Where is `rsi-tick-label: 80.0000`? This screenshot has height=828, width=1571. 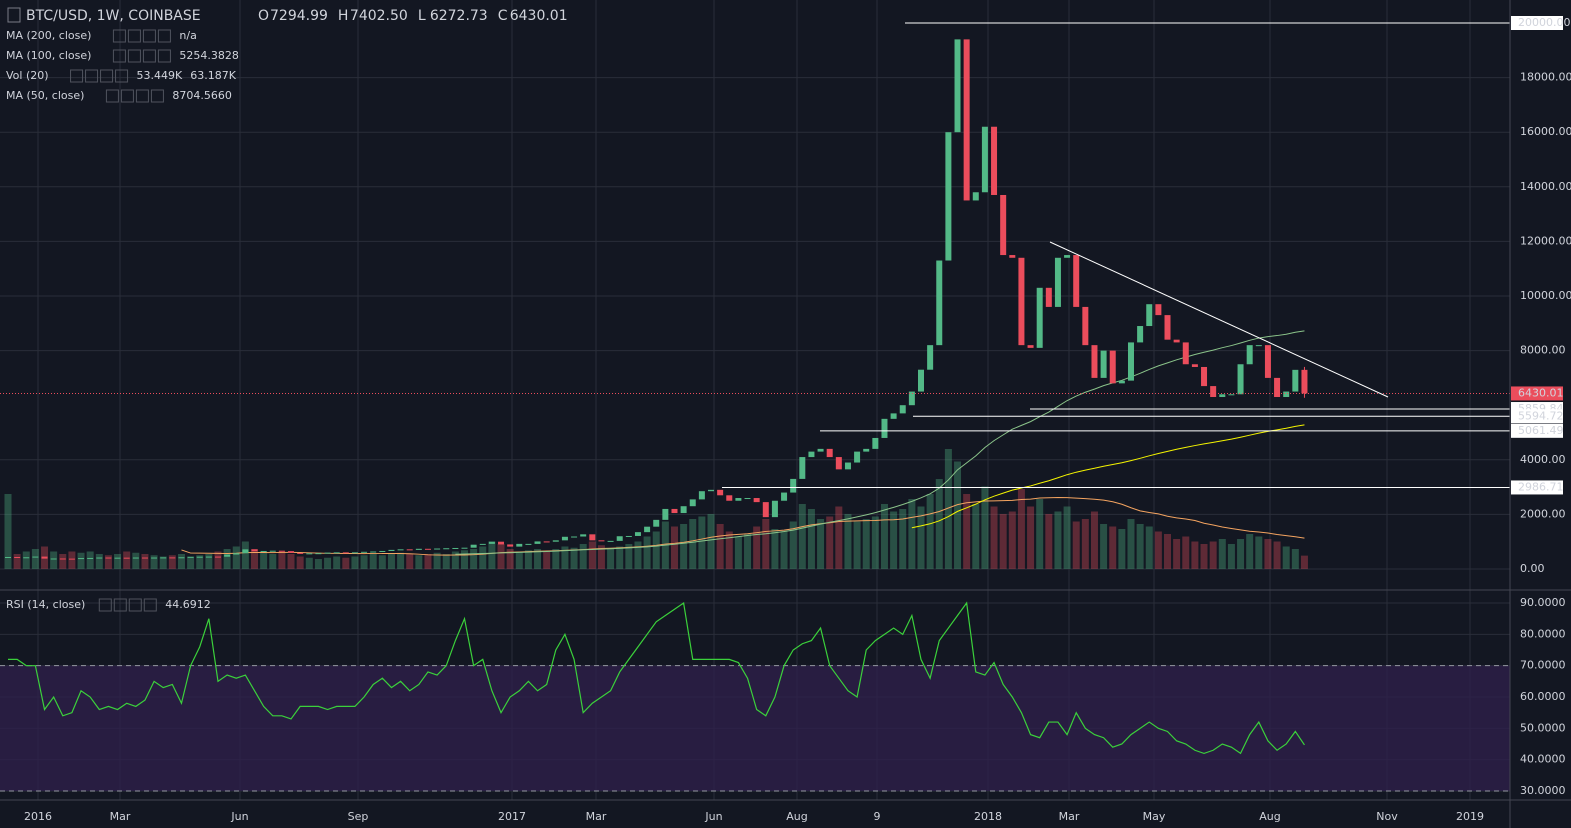 rsi-tick-label: 80.0000 is located at coordinates (1543, 633).